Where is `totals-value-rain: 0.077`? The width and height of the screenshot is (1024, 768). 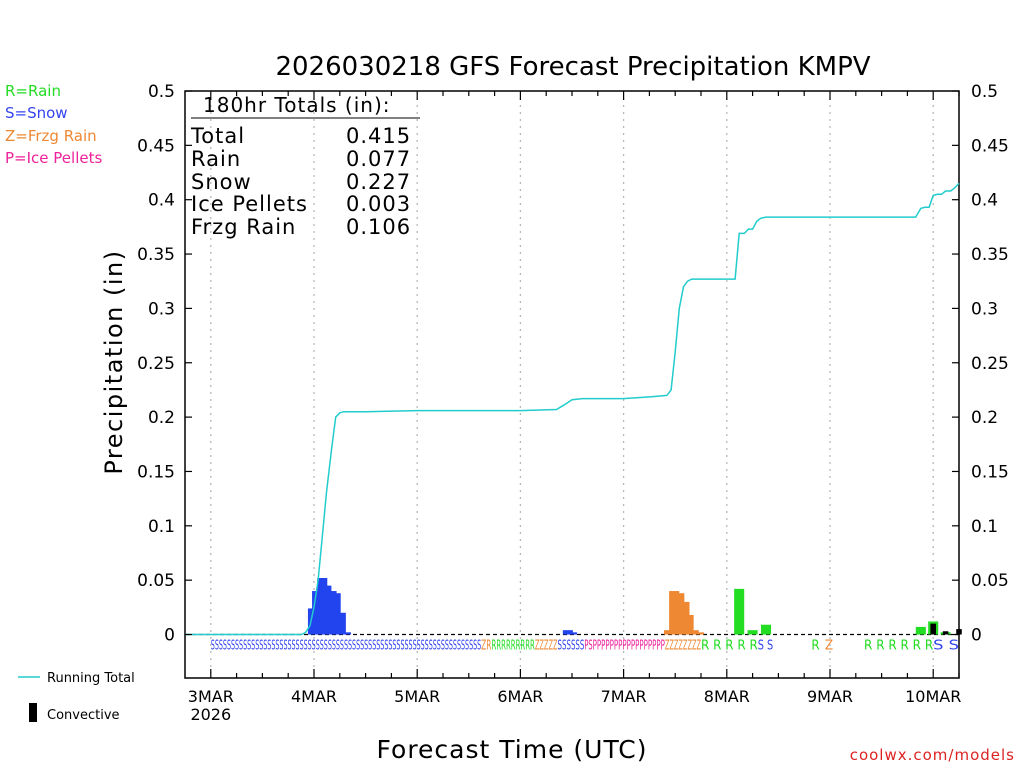 totals-value-rain: 0.077 is located at coordinates (378, 159).